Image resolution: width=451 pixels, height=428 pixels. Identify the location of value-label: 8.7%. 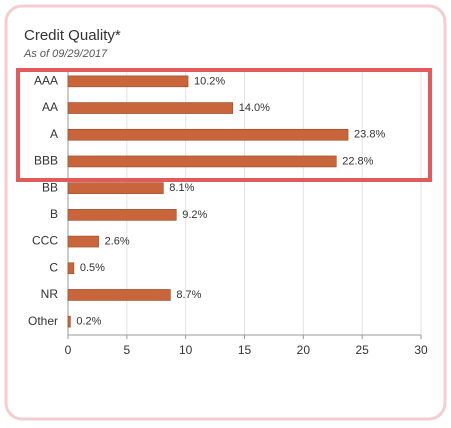
(188, 295).